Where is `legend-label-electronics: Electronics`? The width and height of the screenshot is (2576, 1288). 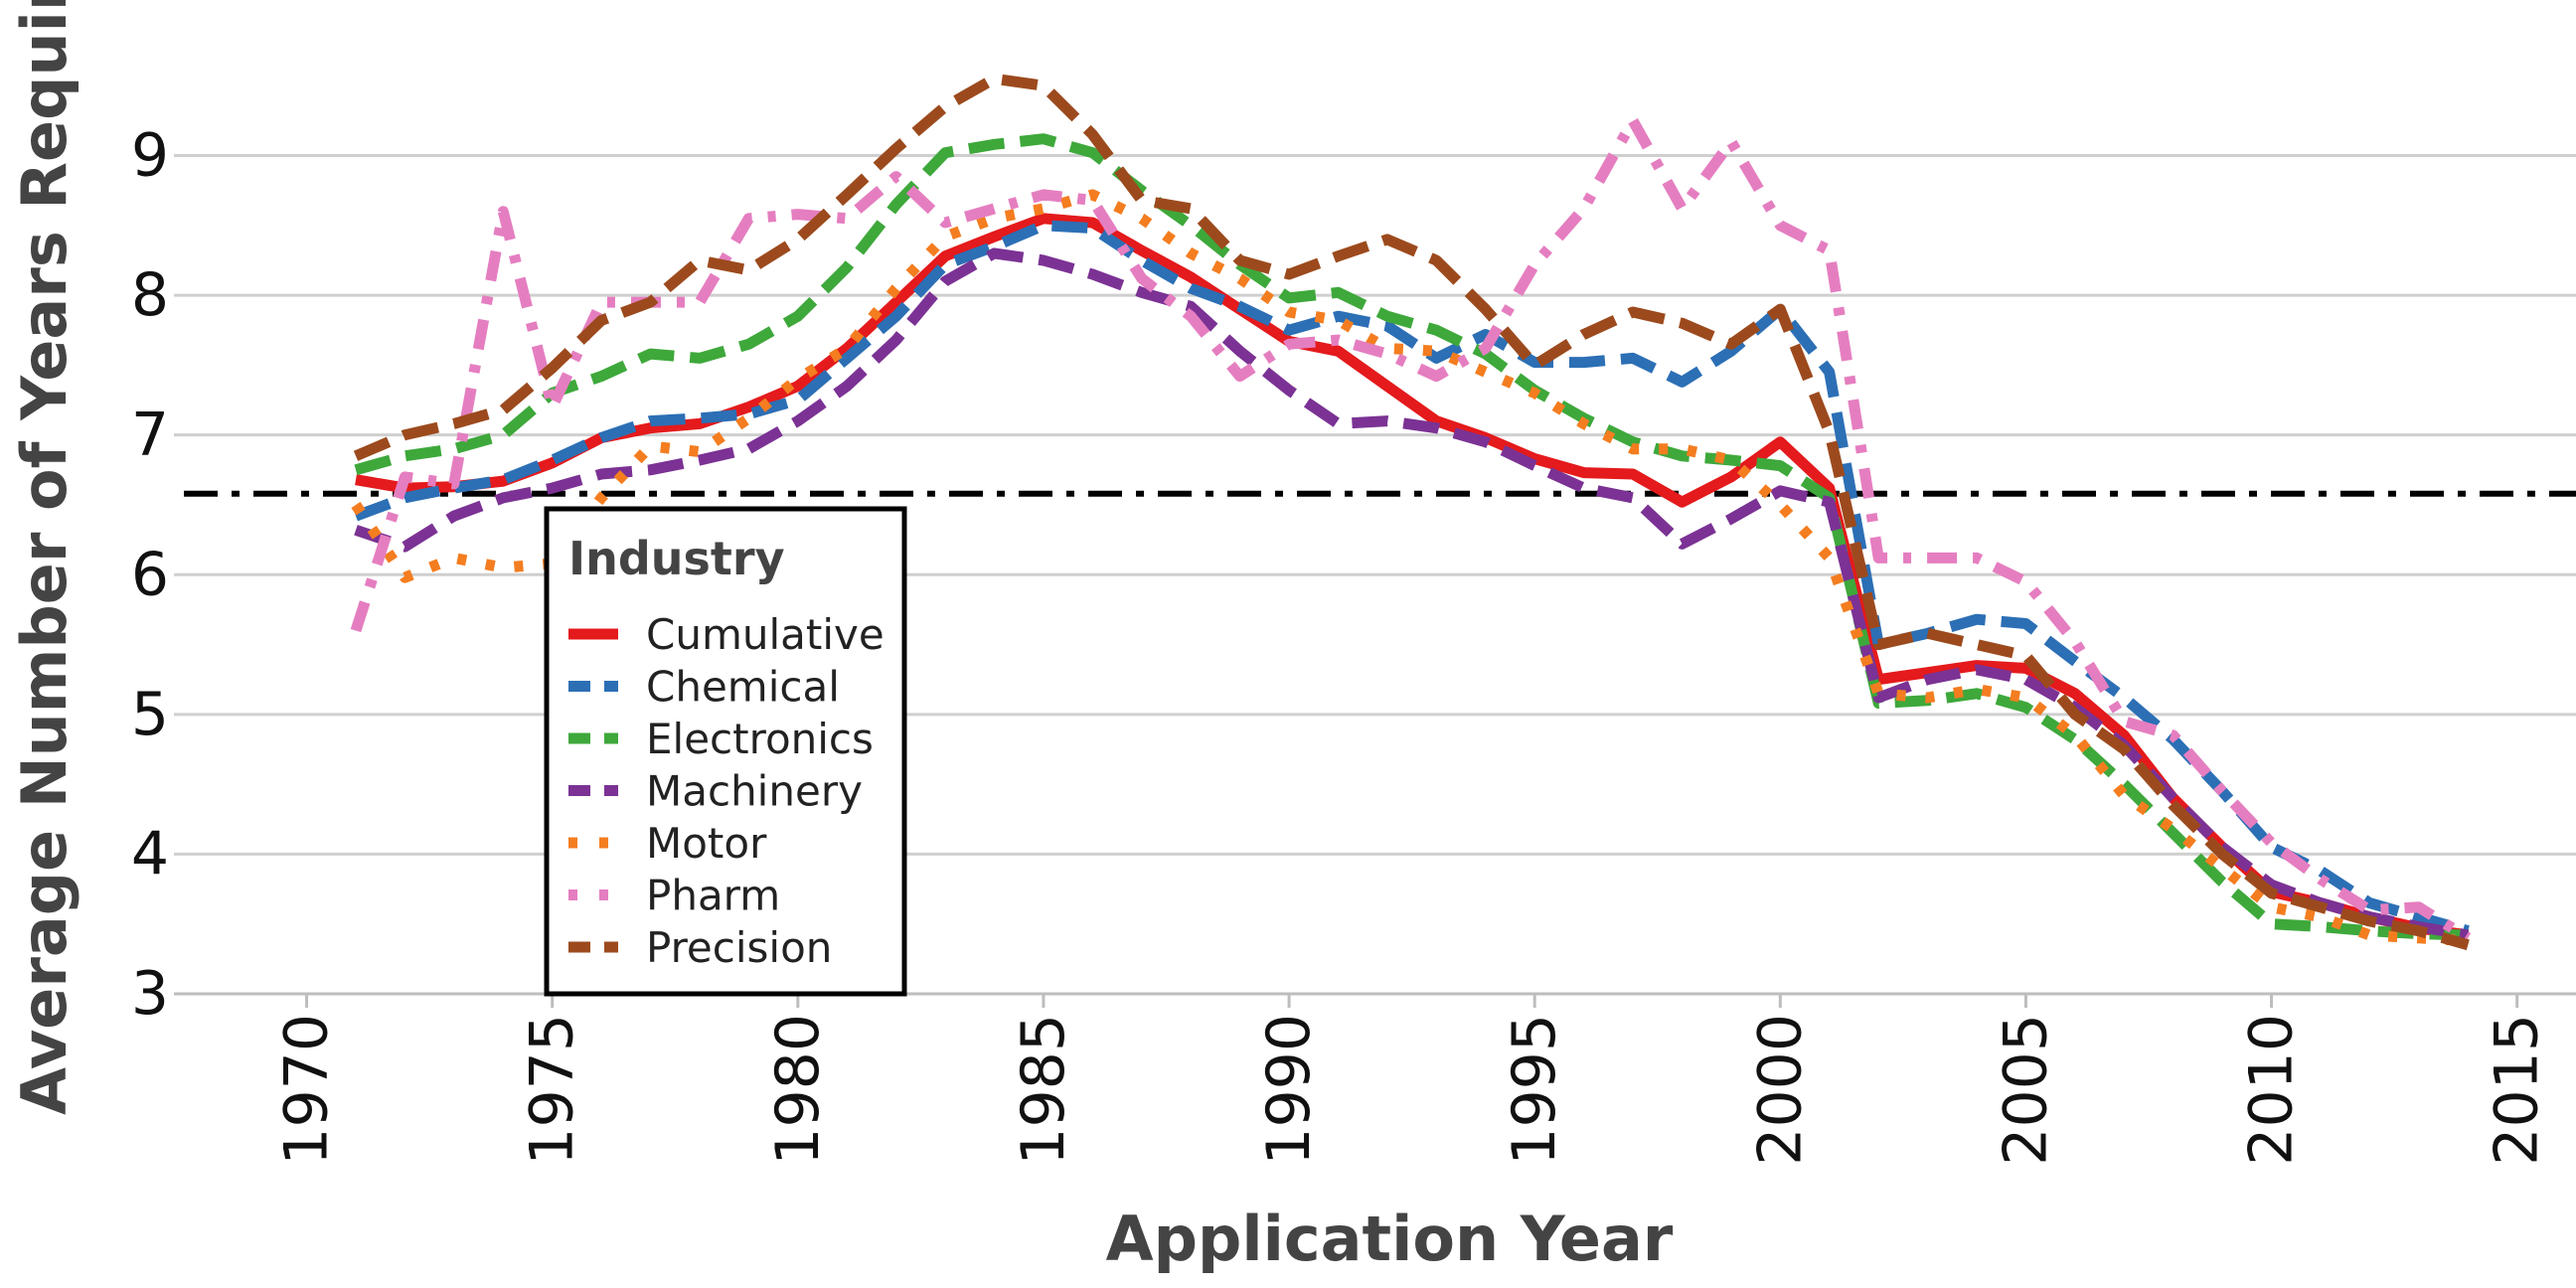 legend-label-electronics: Electronics is located at coordinates (760, 739).